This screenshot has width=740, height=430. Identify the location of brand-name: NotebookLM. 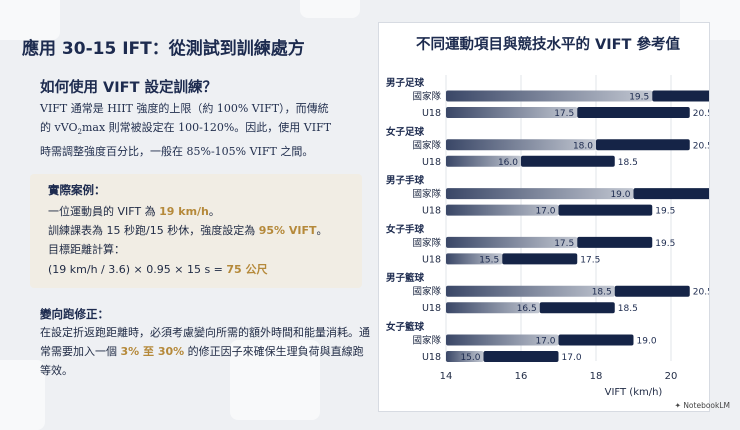
(706, 405).